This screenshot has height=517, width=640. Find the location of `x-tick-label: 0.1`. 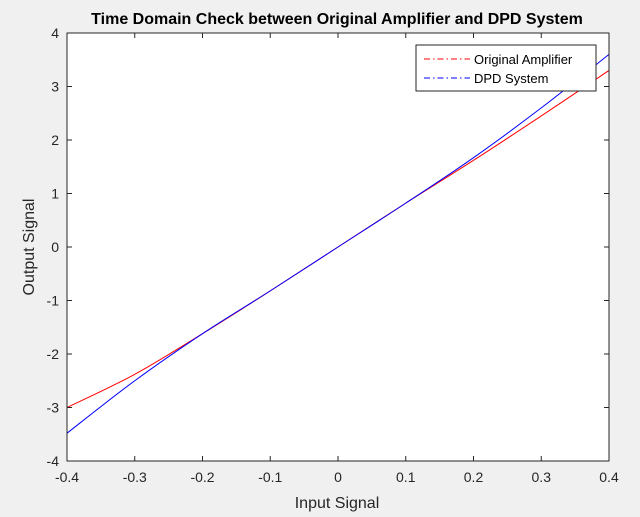

x-tick-label: 0.1 is located at coordinates (406, 477).